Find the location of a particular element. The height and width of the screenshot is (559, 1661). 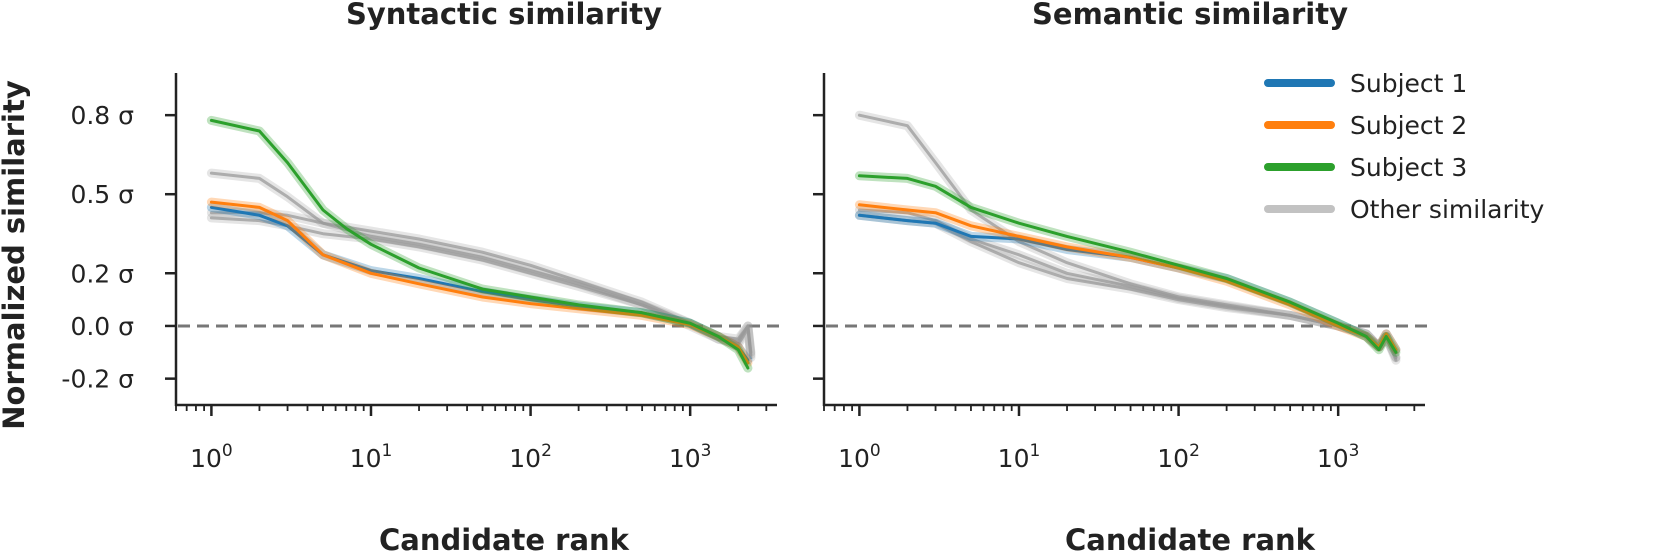

semantic-title: Semantic similarity is located at coordinates (1190, 15).